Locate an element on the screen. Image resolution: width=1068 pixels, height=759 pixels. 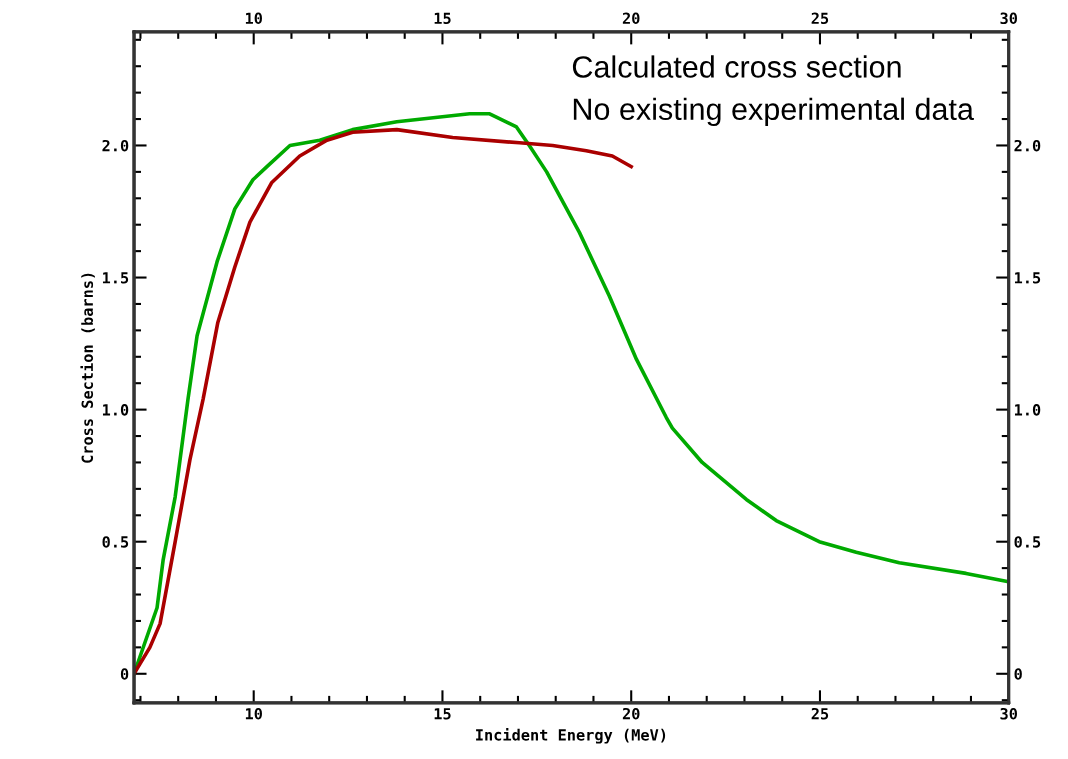
y-tick-label: 0 is located at coordinates (124, 674).